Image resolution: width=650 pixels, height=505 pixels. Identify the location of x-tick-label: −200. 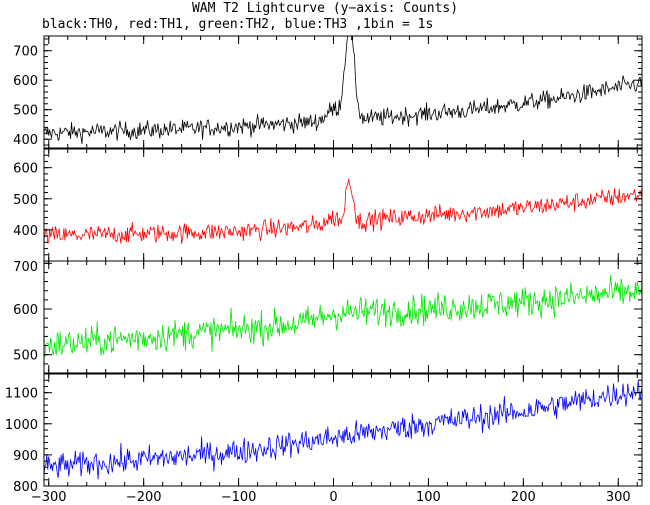
(144, 497).